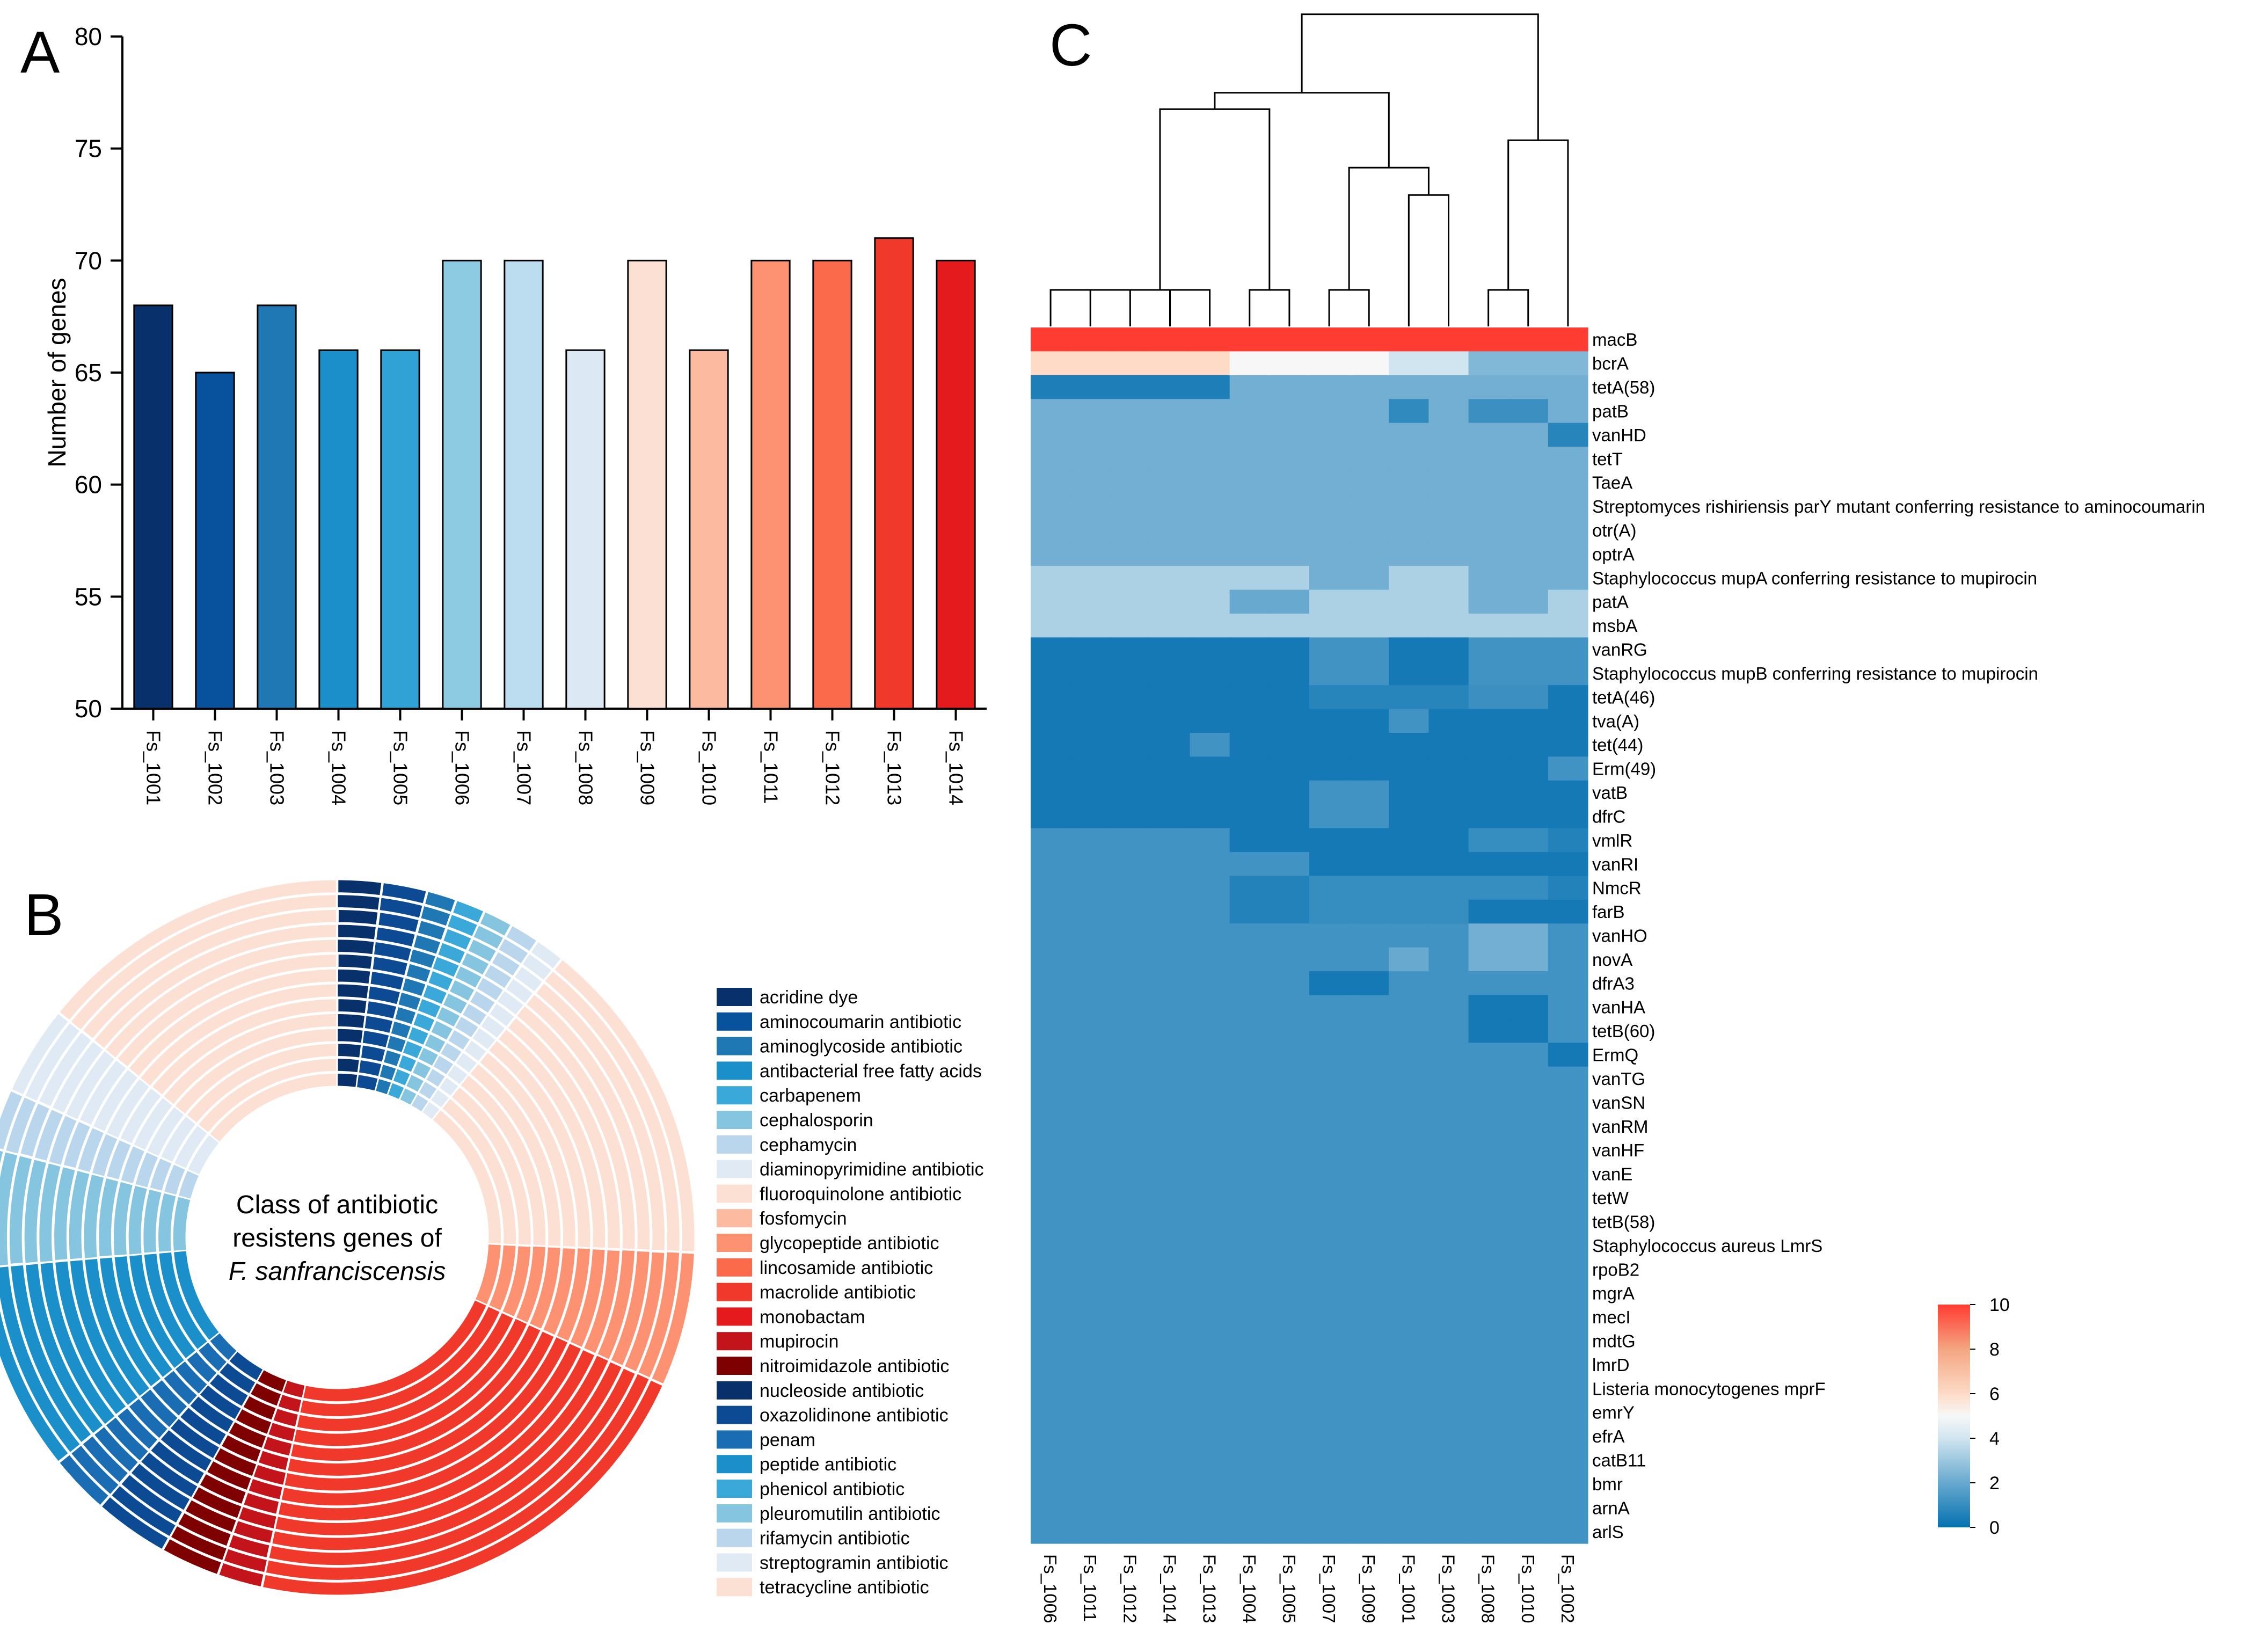  What do you see at coordinates (1619, 1461) in the screenshot?
I see `row-label: catB11` at bounding box center [1619, 1461].